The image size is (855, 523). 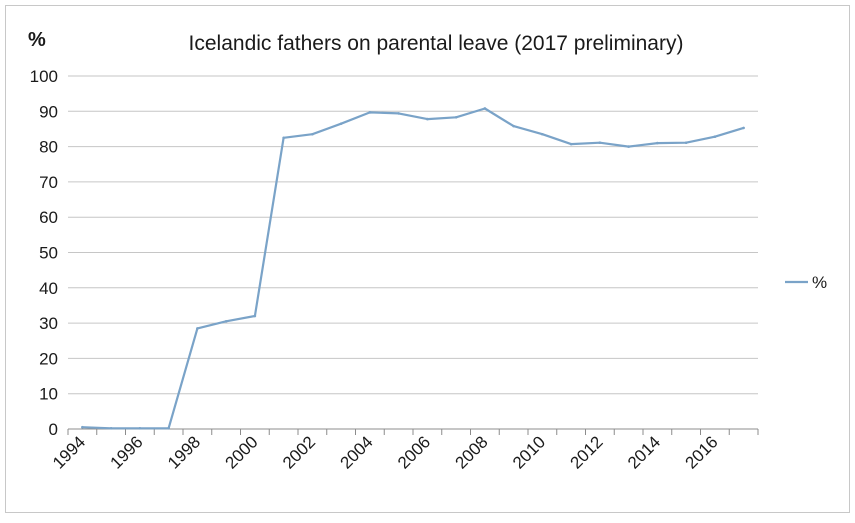 What do you see at coordinates (48, 111) in the screenshot?
I see `y-tick-label: 90` at bounding box center [48, 111].